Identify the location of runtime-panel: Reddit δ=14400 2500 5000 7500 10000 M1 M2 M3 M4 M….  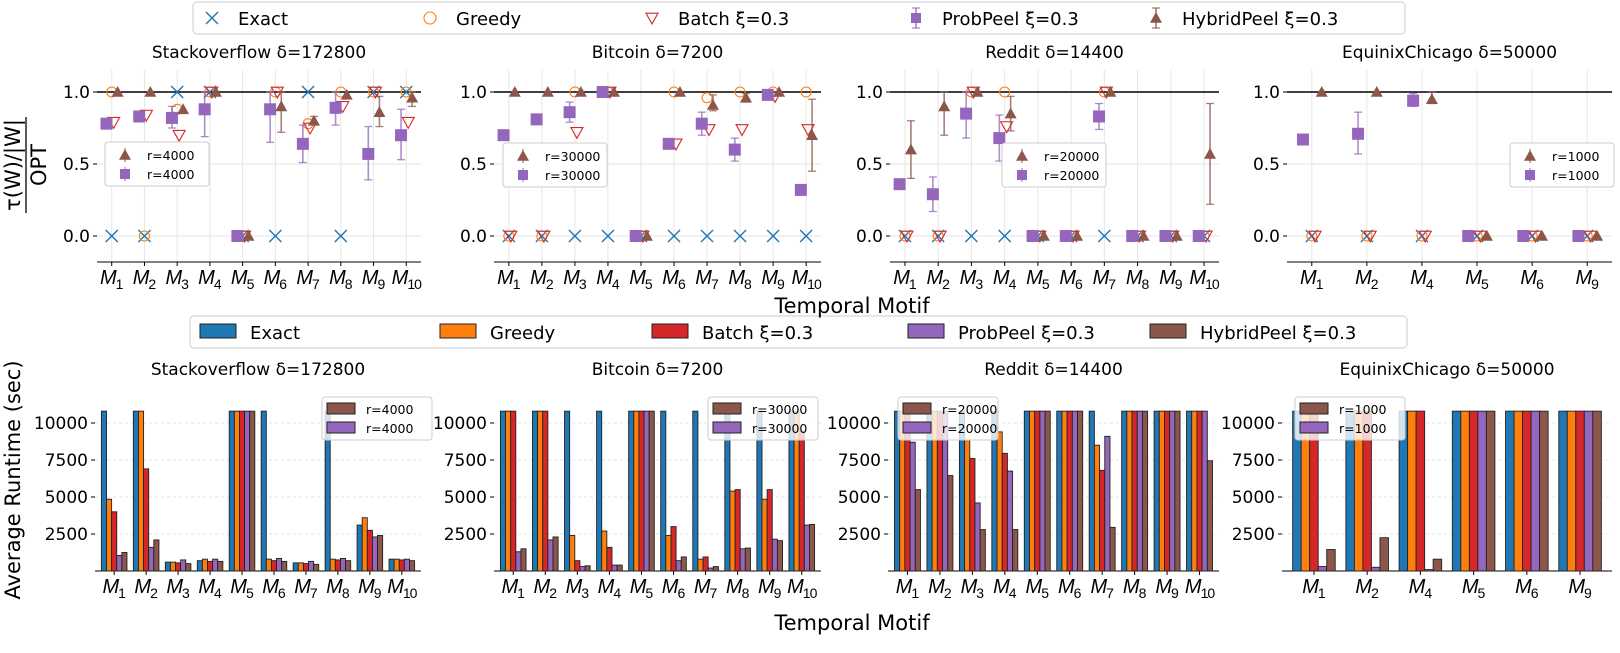
(1023, 480).